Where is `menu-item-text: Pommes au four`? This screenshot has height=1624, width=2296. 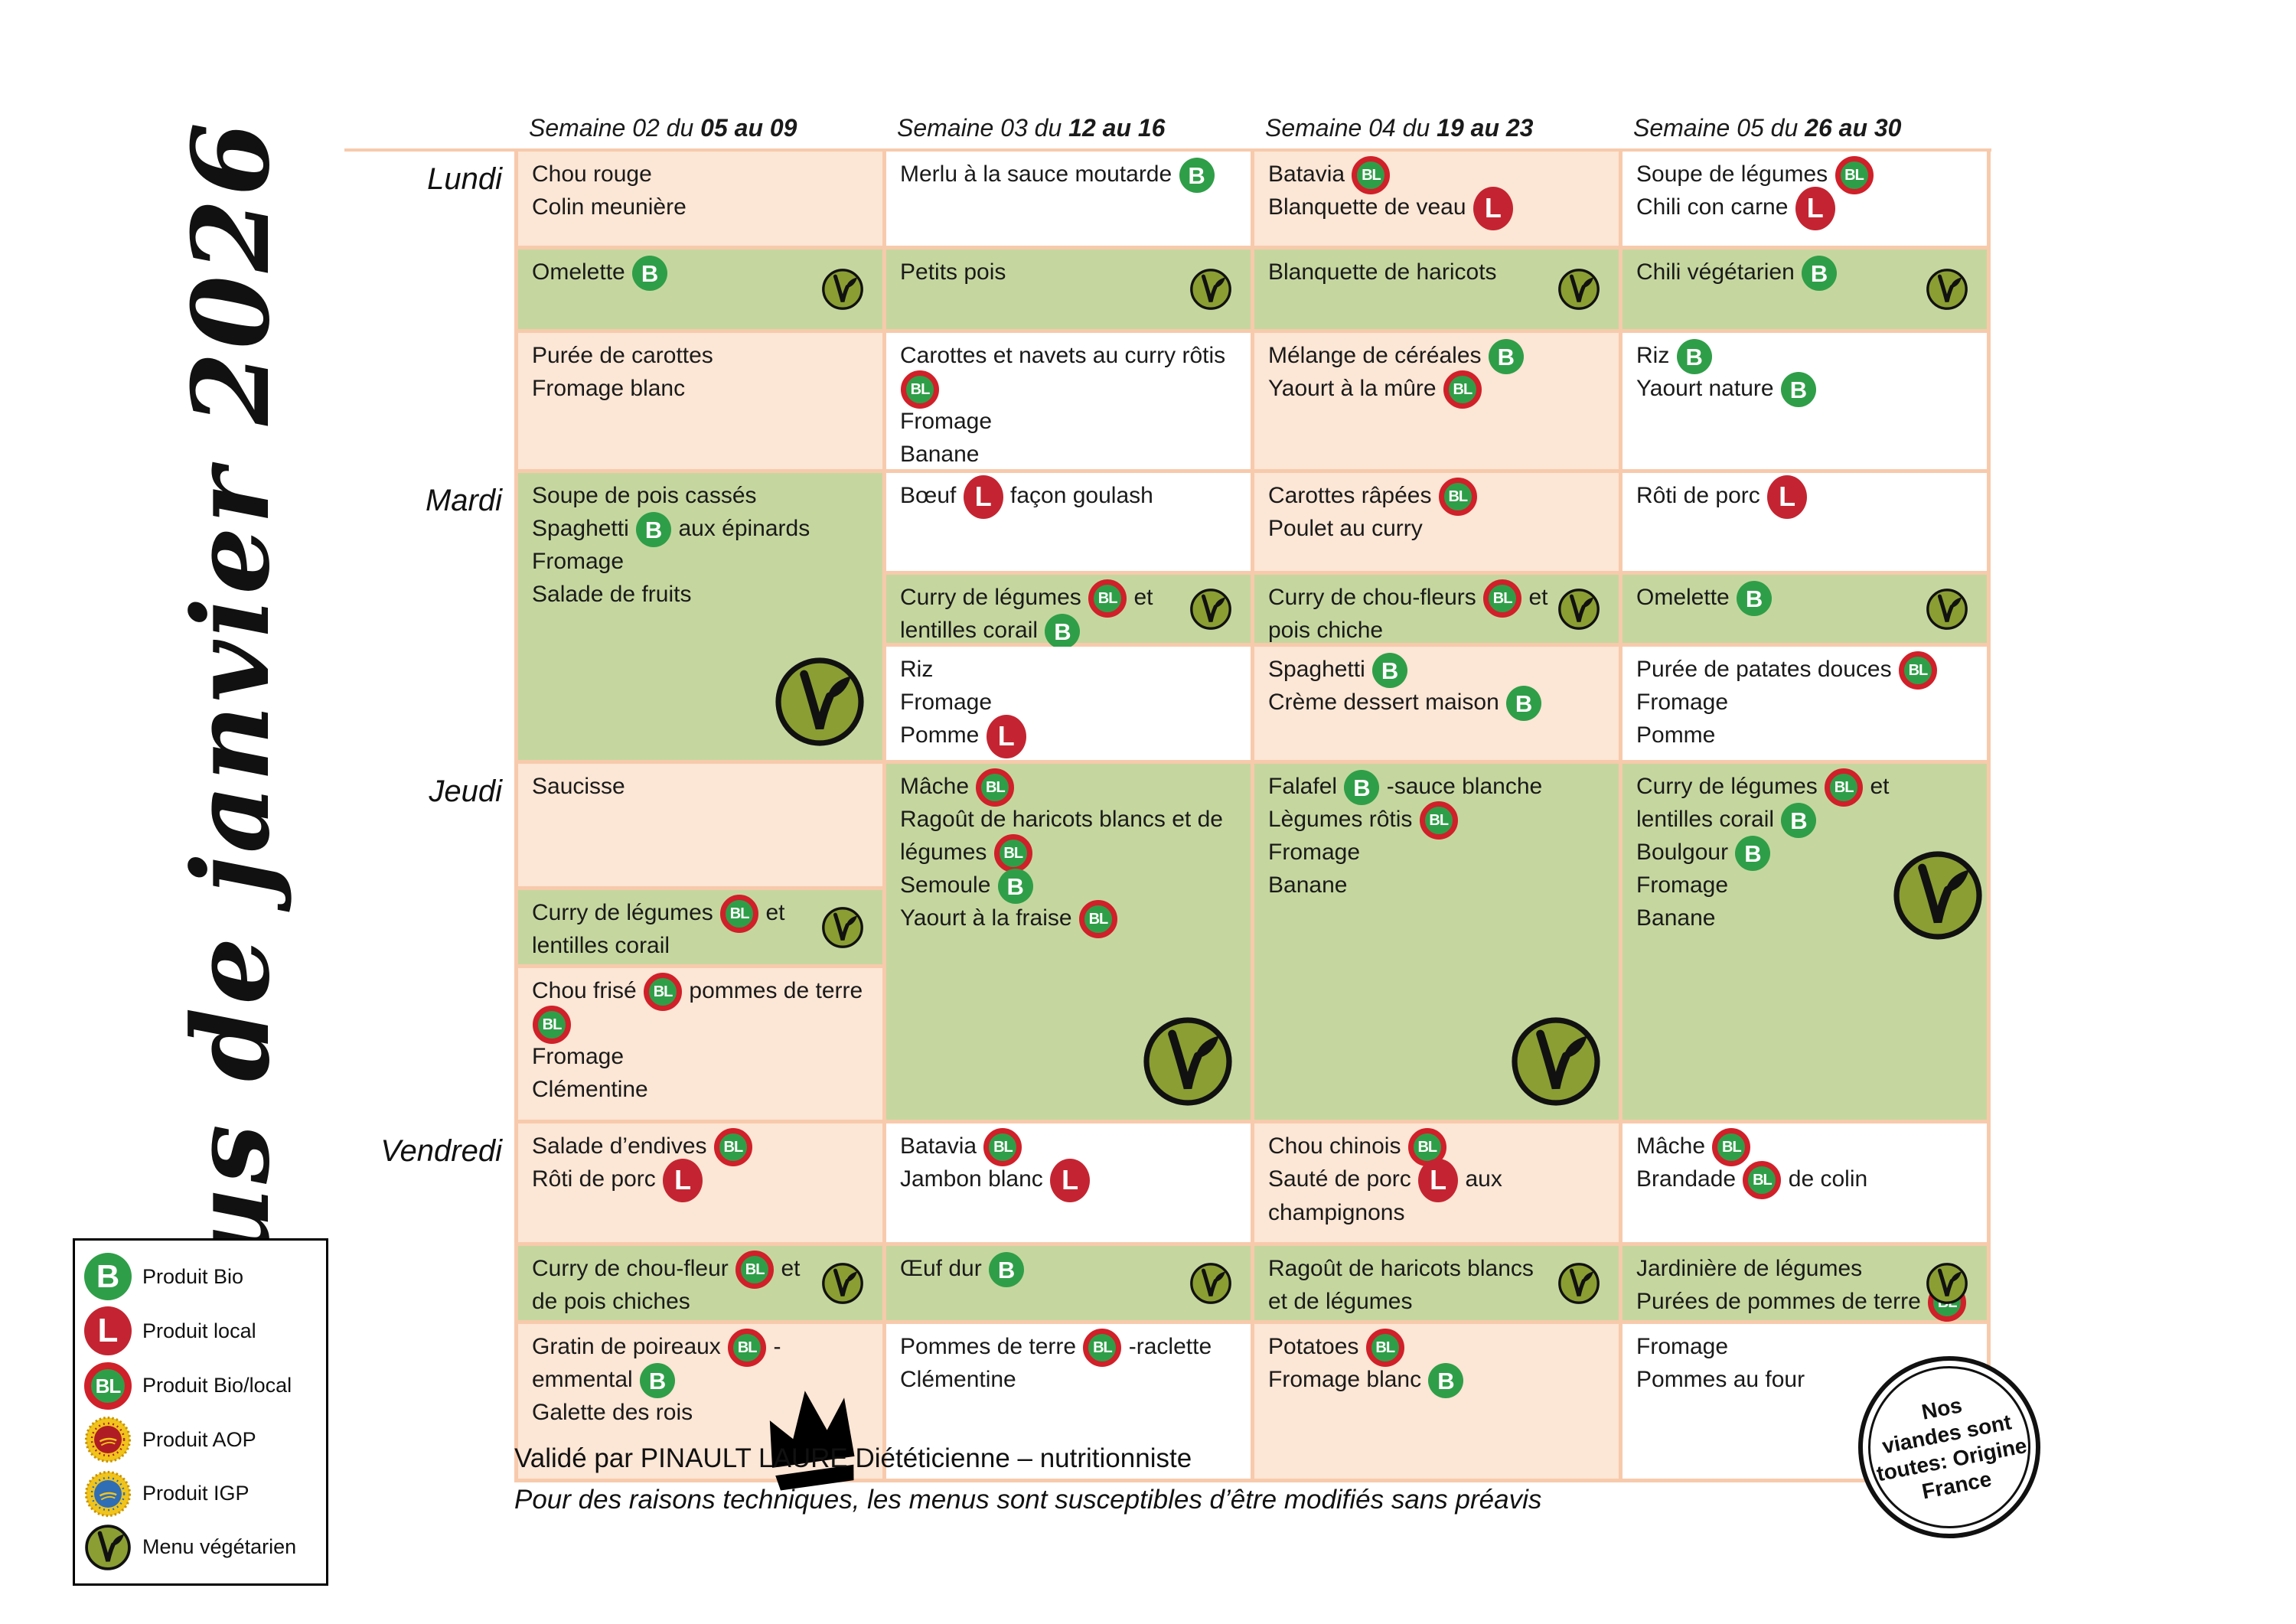
menu-item-text: Pommes au four is located at coordinates (1720, 1379).